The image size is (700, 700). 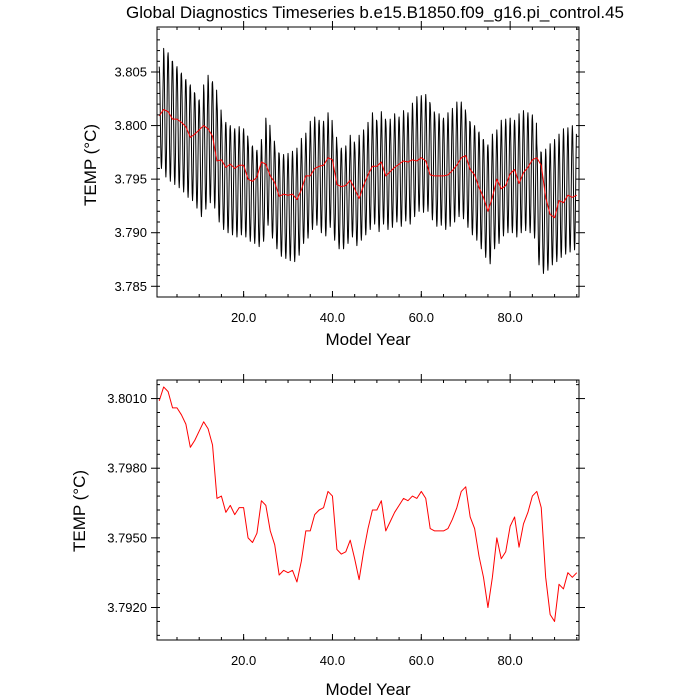 I want to click on series-line-annual, so click(x=367, y=164).